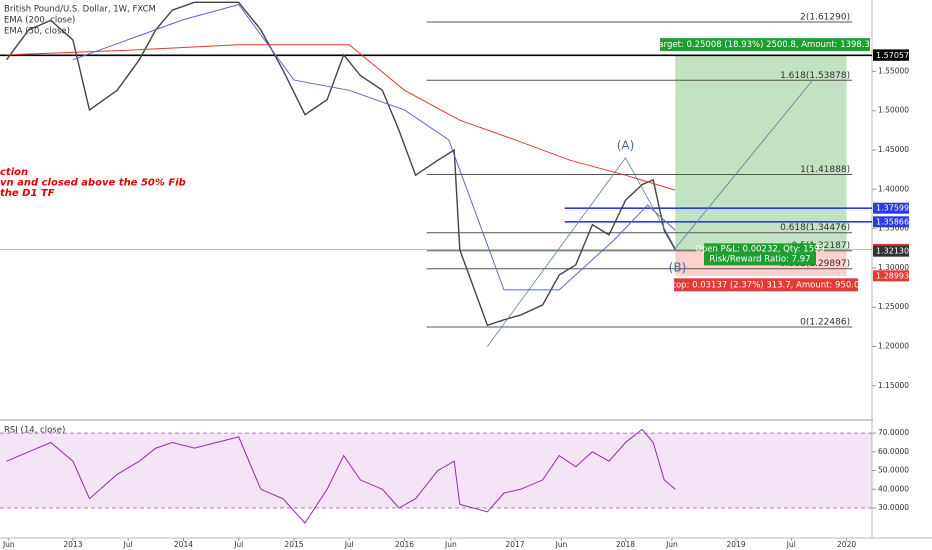  What do you see at coordinates (893, 228) in the screenshot?
I see `y-tick-label: 1.35000` at bounding box center [893, 228].